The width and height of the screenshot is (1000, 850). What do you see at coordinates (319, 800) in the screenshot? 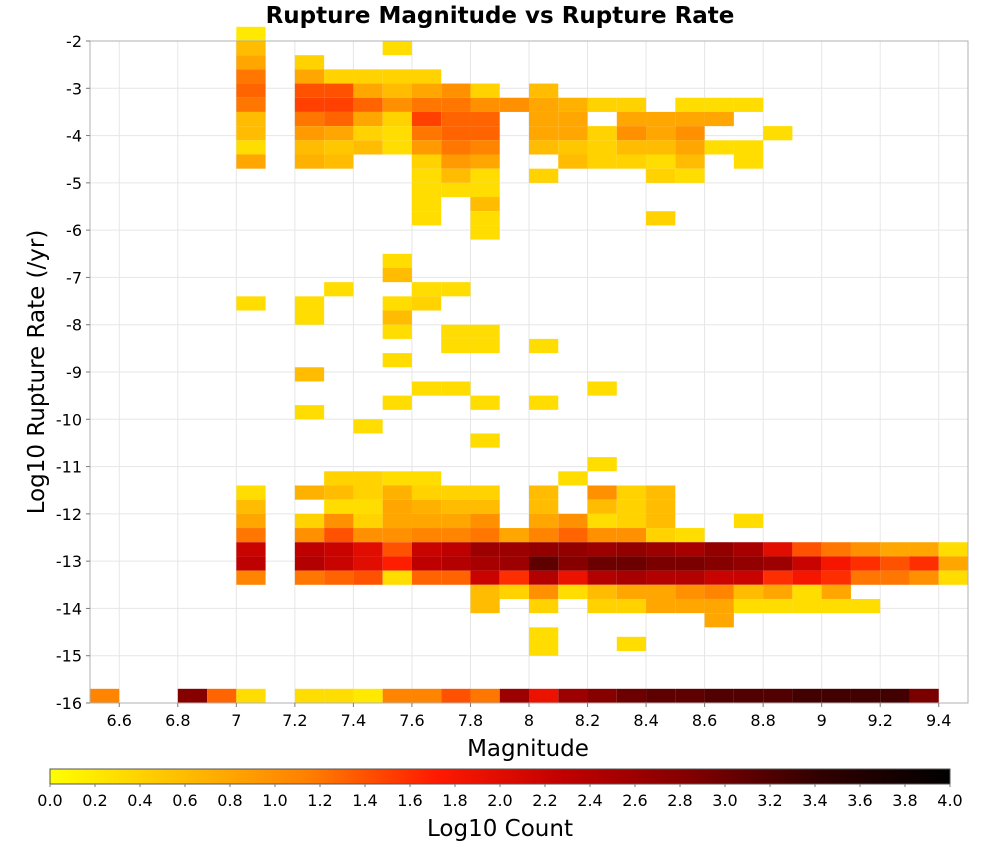
I see `colorbar-tick-label: 1.2` at bounding box center [319, 800].